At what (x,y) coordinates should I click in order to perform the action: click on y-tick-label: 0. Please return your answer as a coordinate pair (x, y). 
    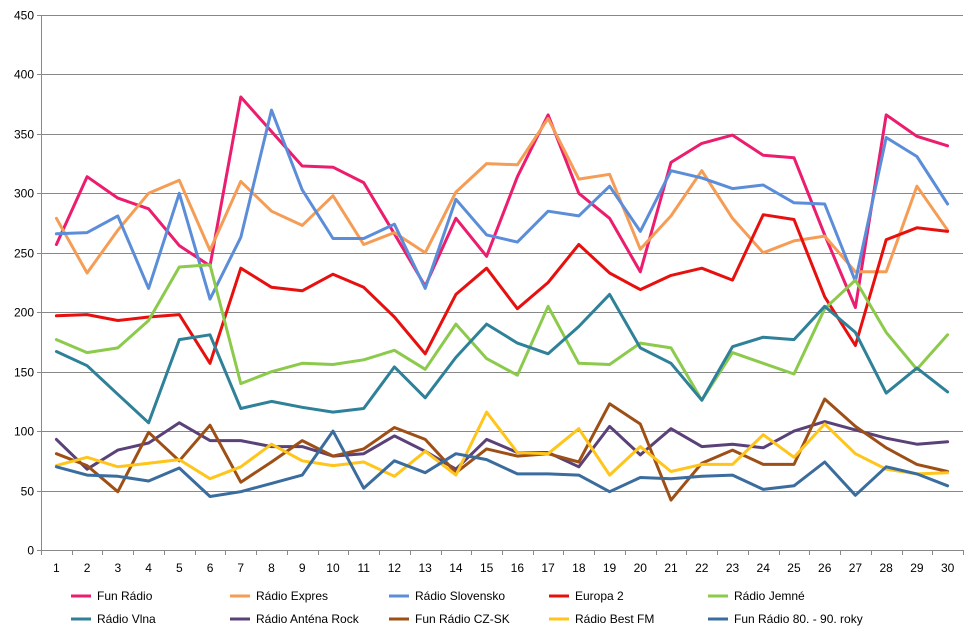
    Looking at the image, I should click on (30, 551).